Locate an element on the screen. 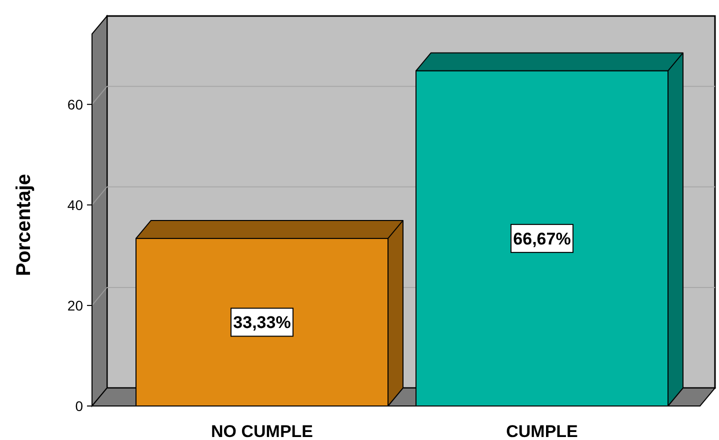 The image size is (719, 440). y-axis-title: Porcentaje is located at coordinates (24, 225).